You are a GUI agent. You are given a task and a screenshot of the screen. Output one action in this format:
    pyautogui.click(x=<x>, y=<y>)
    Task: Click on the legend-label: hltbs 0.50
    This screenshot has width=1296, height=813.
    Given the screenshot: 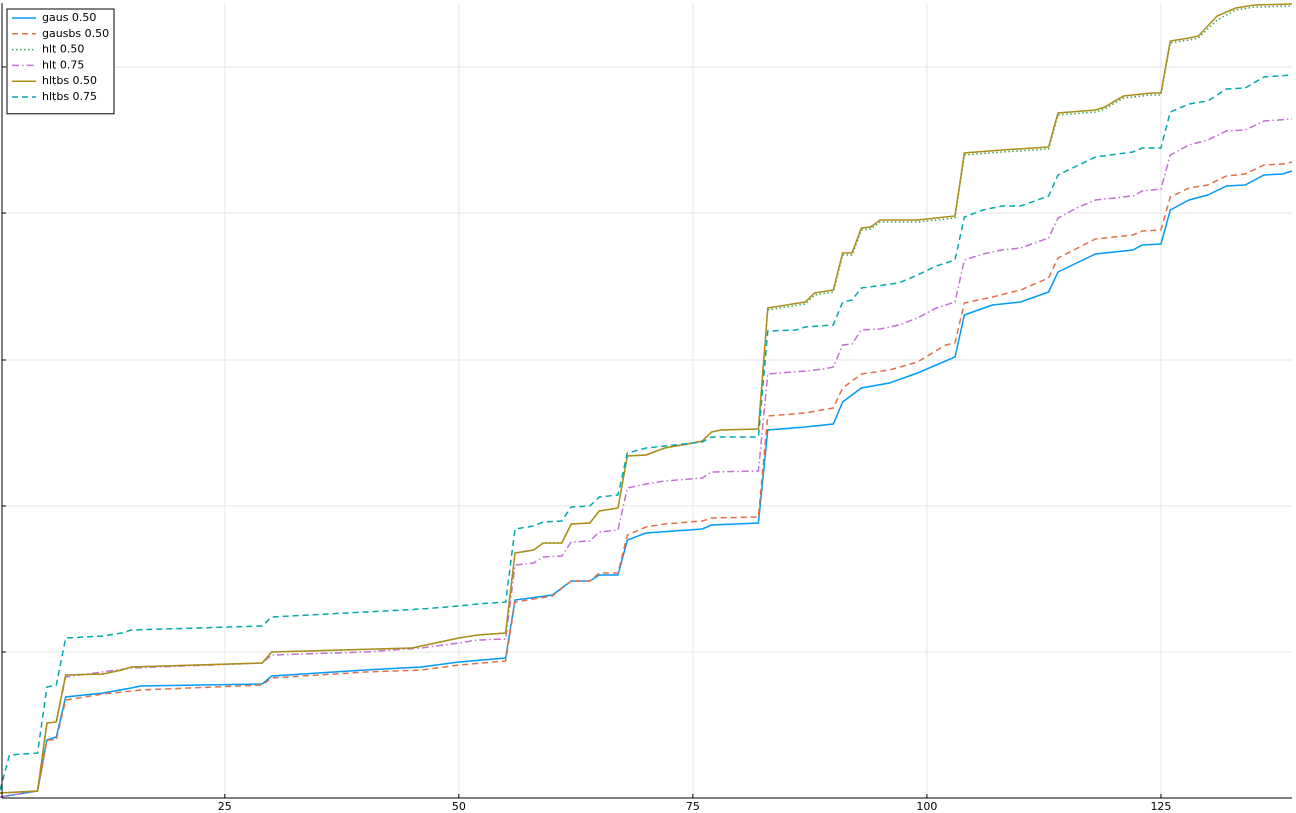 What is the action you would take?
    pyautogui.click(x=69, y=80)
    